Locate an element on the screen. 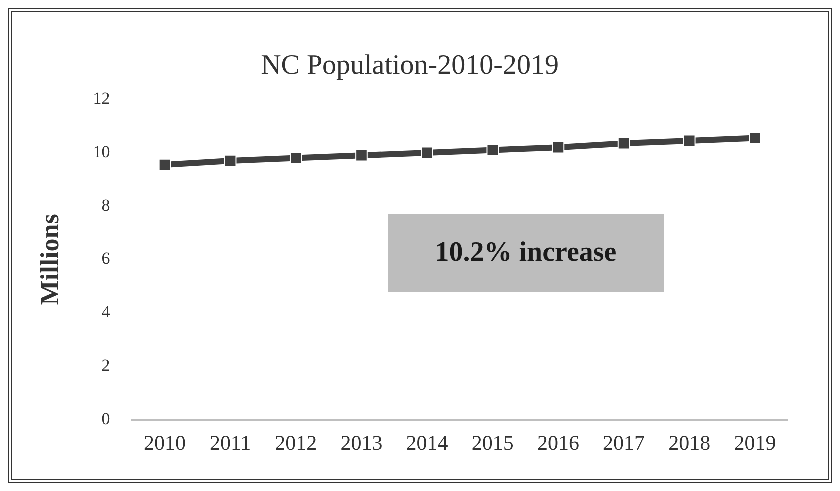 This screenshot has height=491, width=840. x-tick-label: 2014 is located at coordinates (427, 442).